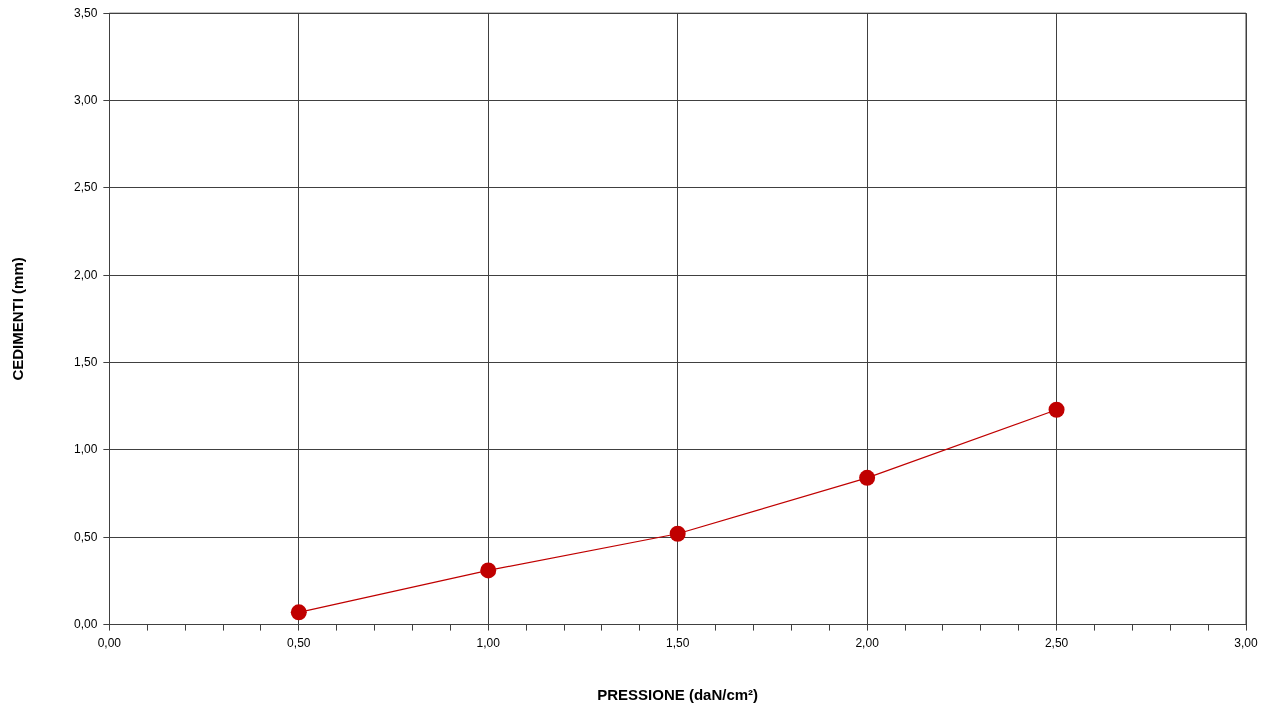 Image resolution: width=1274 pixels, height=713 pixels. Describe the element at coordinates (678, 695) in the screenshot. I see `x-axis-title: PRESSIONE (daN/cm²)` at that location.